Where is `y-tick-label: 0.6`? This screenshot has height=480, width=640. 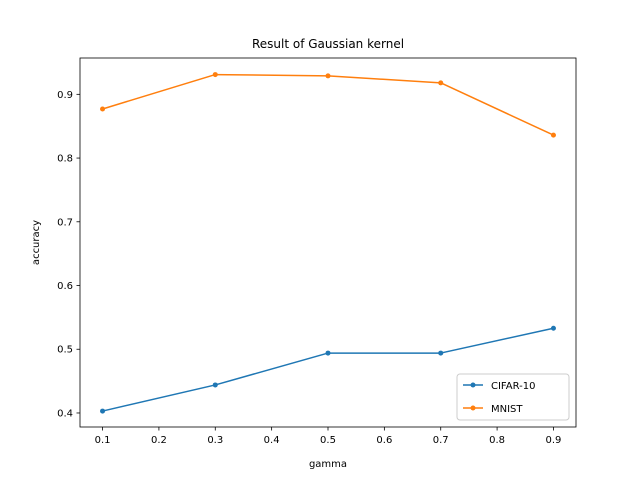 y-tick-label: 0.6 is located at coordinates (65, 286).